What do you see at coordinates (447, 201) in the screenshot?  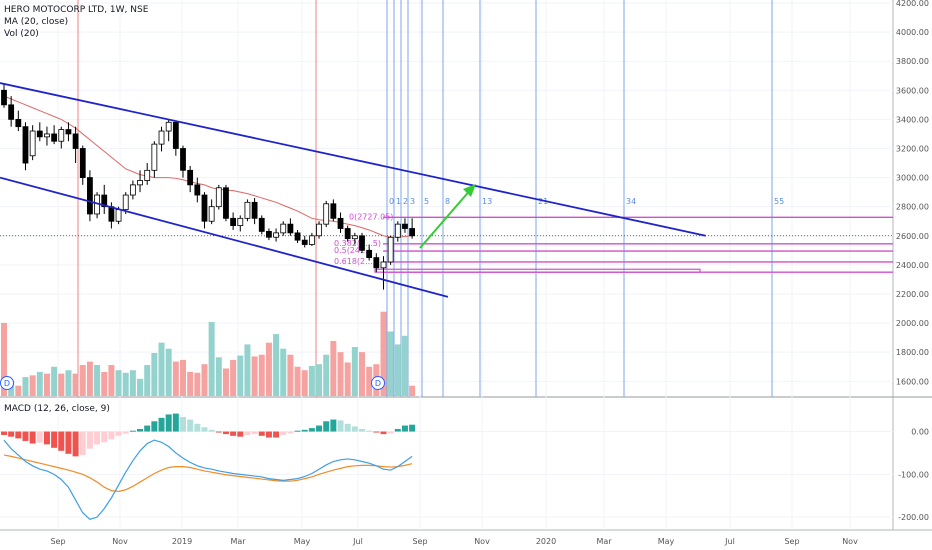 I see `fib-time-zone-label: 8` at bounding box center [447, 201].